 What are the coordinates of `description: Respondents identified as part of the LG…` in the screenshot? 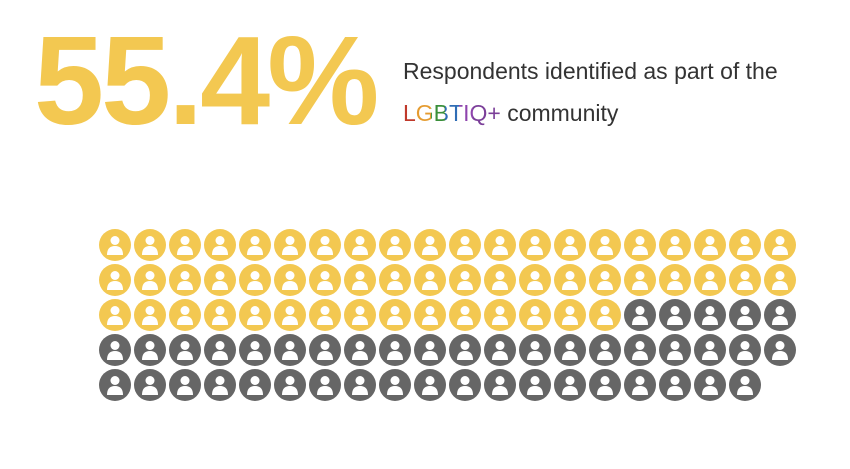 It's located at (623, 92).